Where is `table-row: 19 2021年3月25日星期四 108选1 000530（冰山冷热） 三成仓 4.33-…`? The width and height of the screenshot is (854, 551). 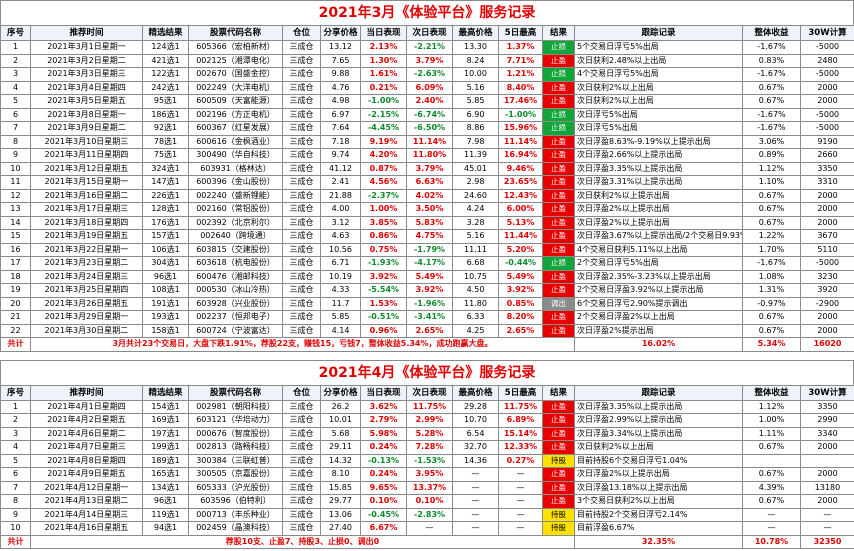
table-row: 19 2021年3月25日星期四 108选1 000530（冰山冷热） 三成仓 4.33-… is located at coordinates (427, 290).